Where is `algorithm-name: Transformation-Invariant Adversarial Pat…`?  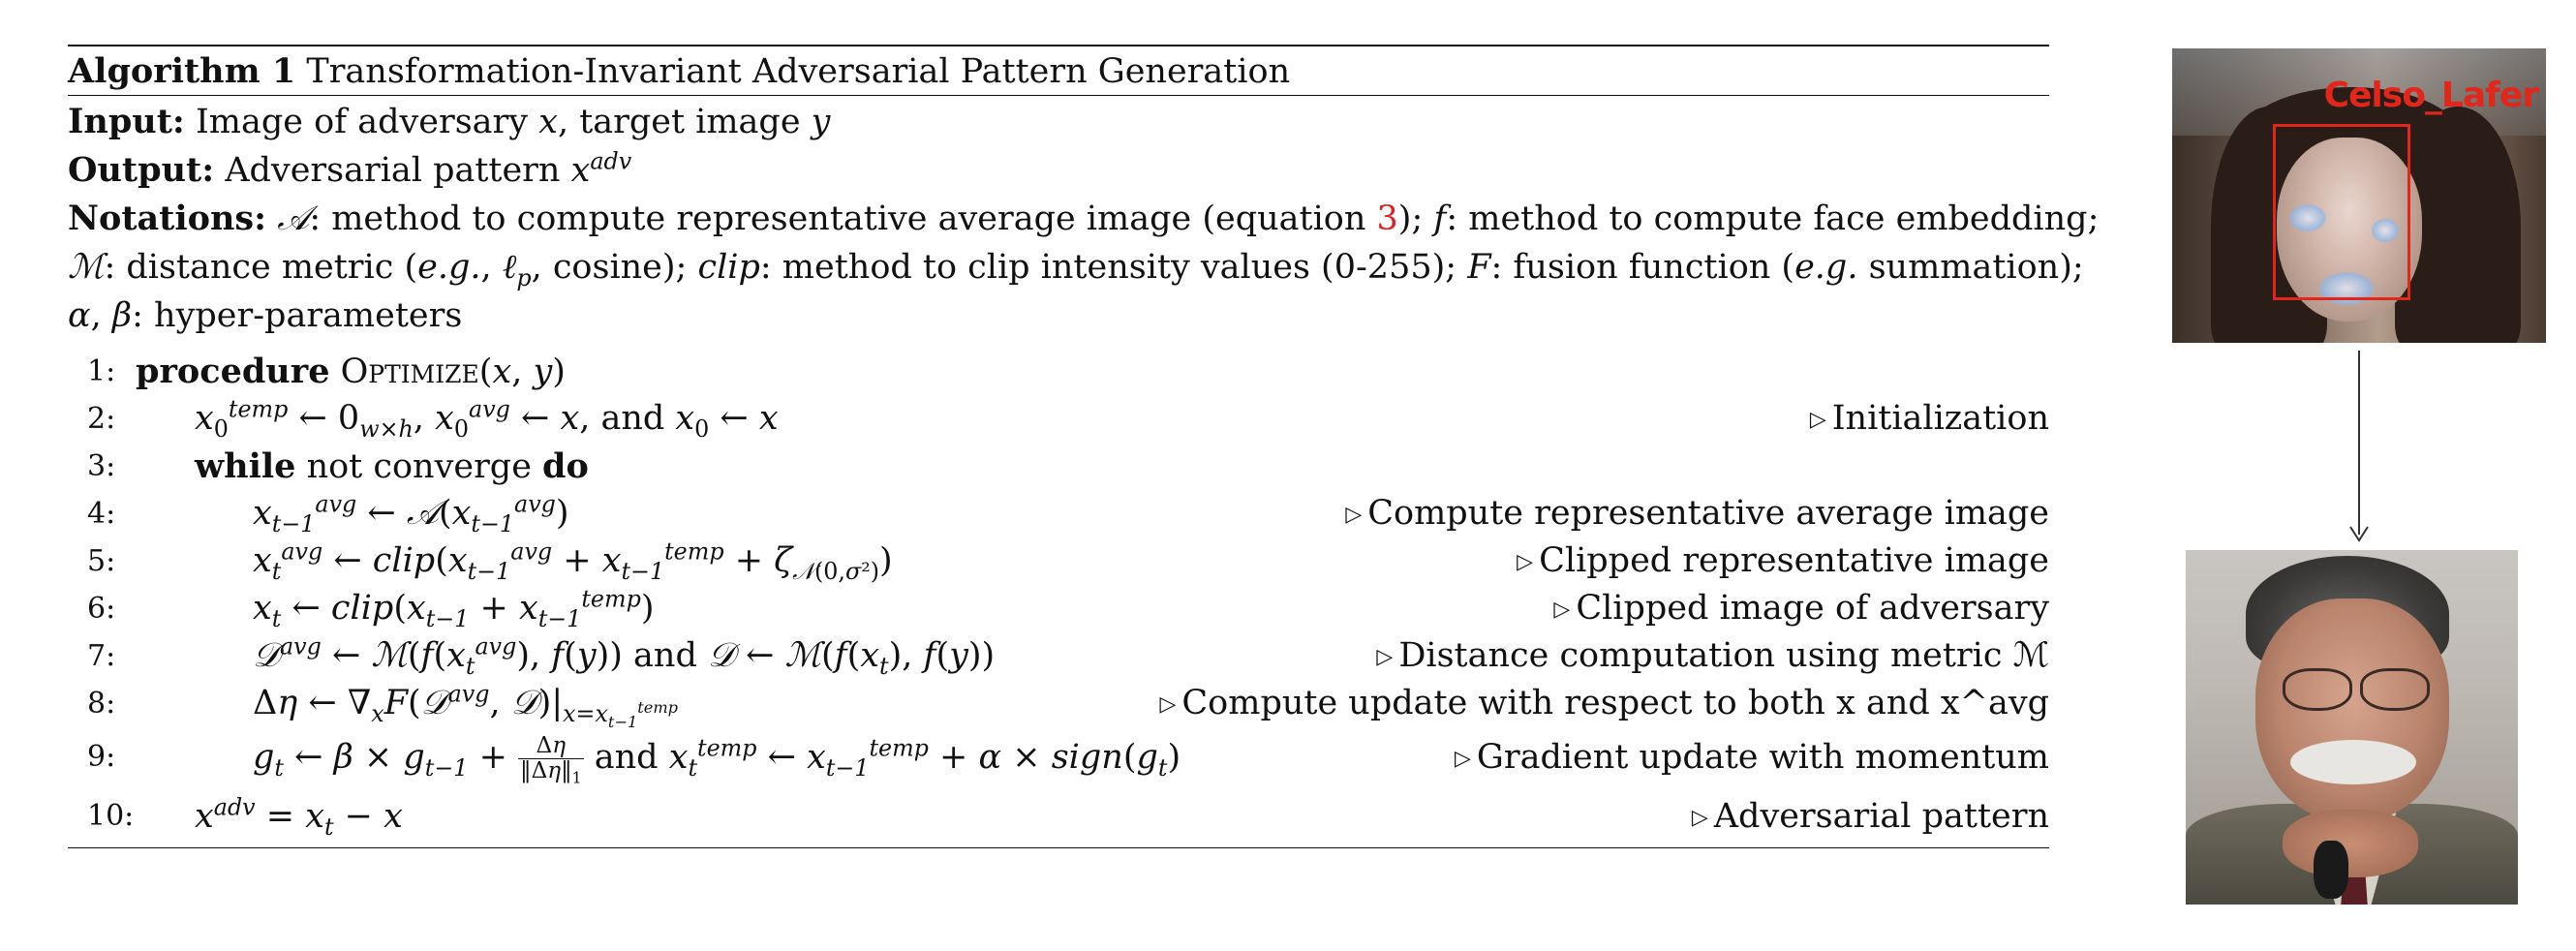 algorithm-name: Transformation-Invariant Adversarial Pat… is located at coordinates (798, 71).